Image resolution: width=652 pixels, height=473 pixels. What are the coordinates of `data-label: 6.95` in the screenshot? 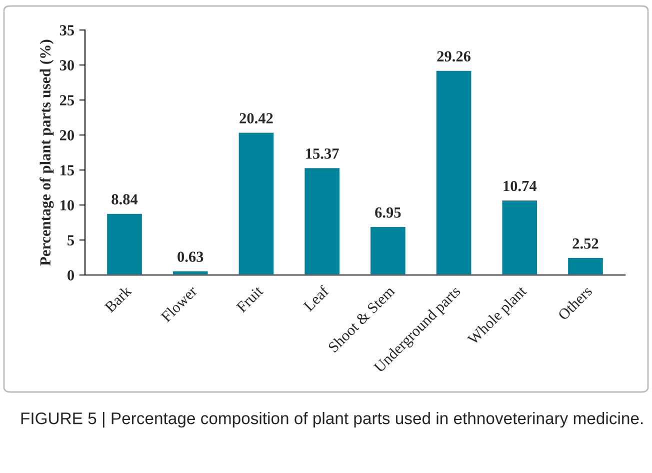 It's located at (388, 212).